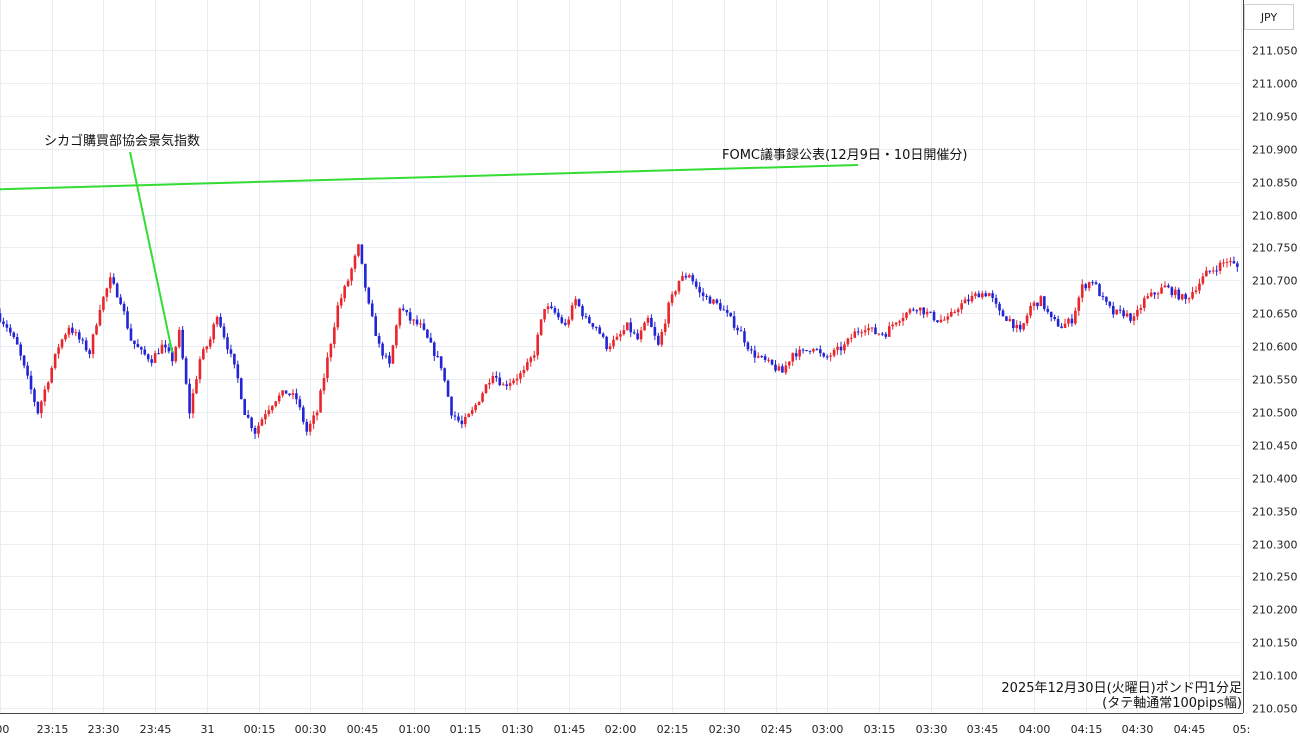 The width and height of the screenshot is (1300, 745). I want to click on currency-badge: JPY, so click(1269, 17).